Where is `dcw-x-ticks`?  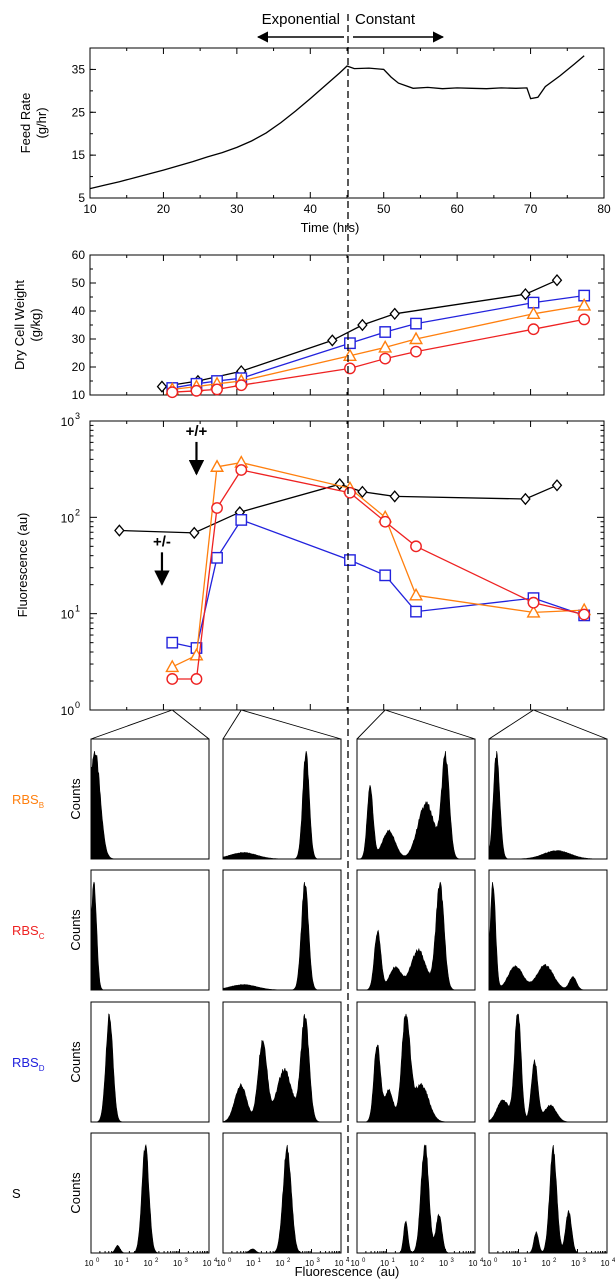 dcw-x-ticks is located at coordinates (347, 325).